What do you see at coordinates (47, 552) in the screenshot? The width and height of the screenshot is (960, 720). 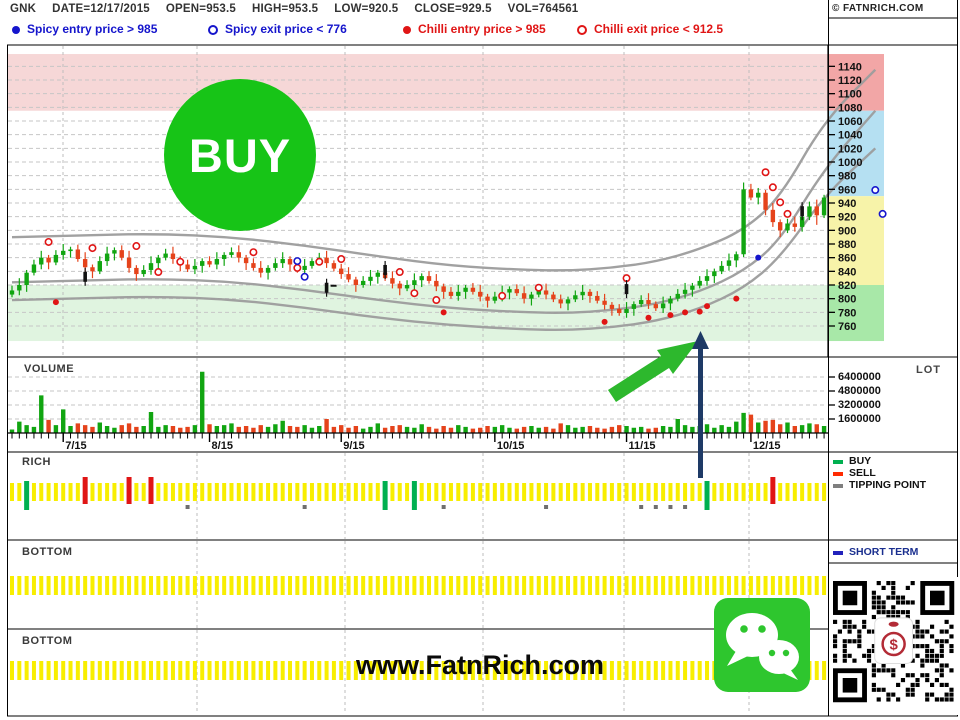 I see `bottom1-pane-label: BOTTOM` at bounding box center [47, 552].